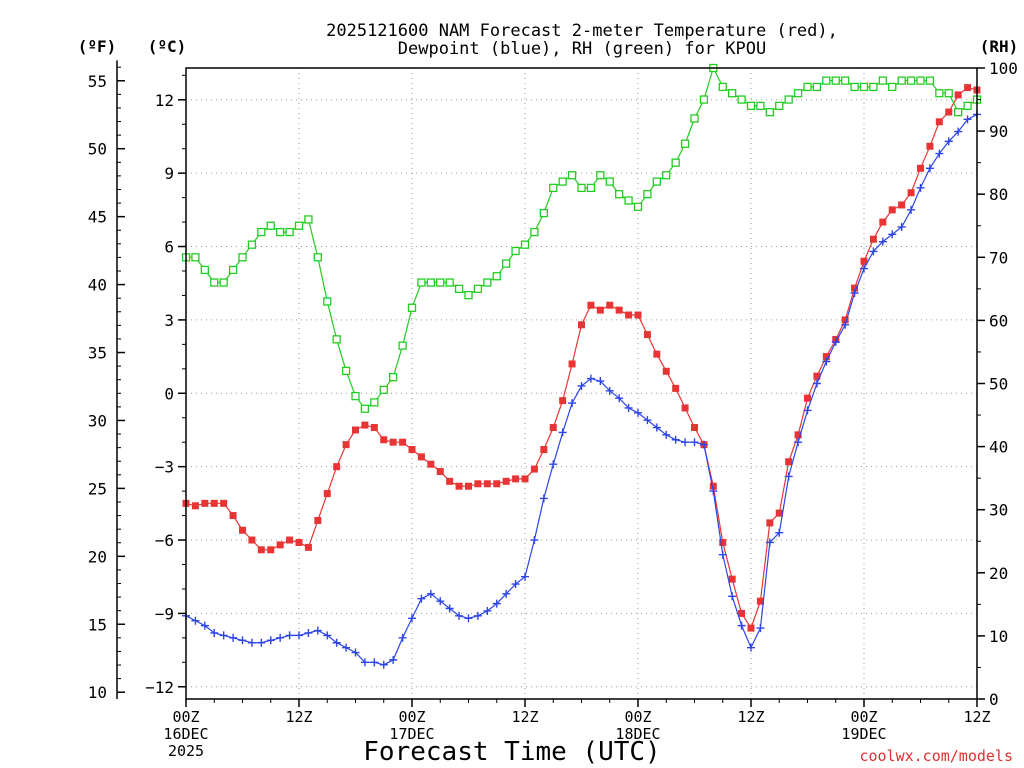 The height and width of the screenshot is (768, 1024). What do you see at coordinates (524, 717) in the screenshot?
I see `x-tick-label: 12Z` at bounding box center [524, 717].